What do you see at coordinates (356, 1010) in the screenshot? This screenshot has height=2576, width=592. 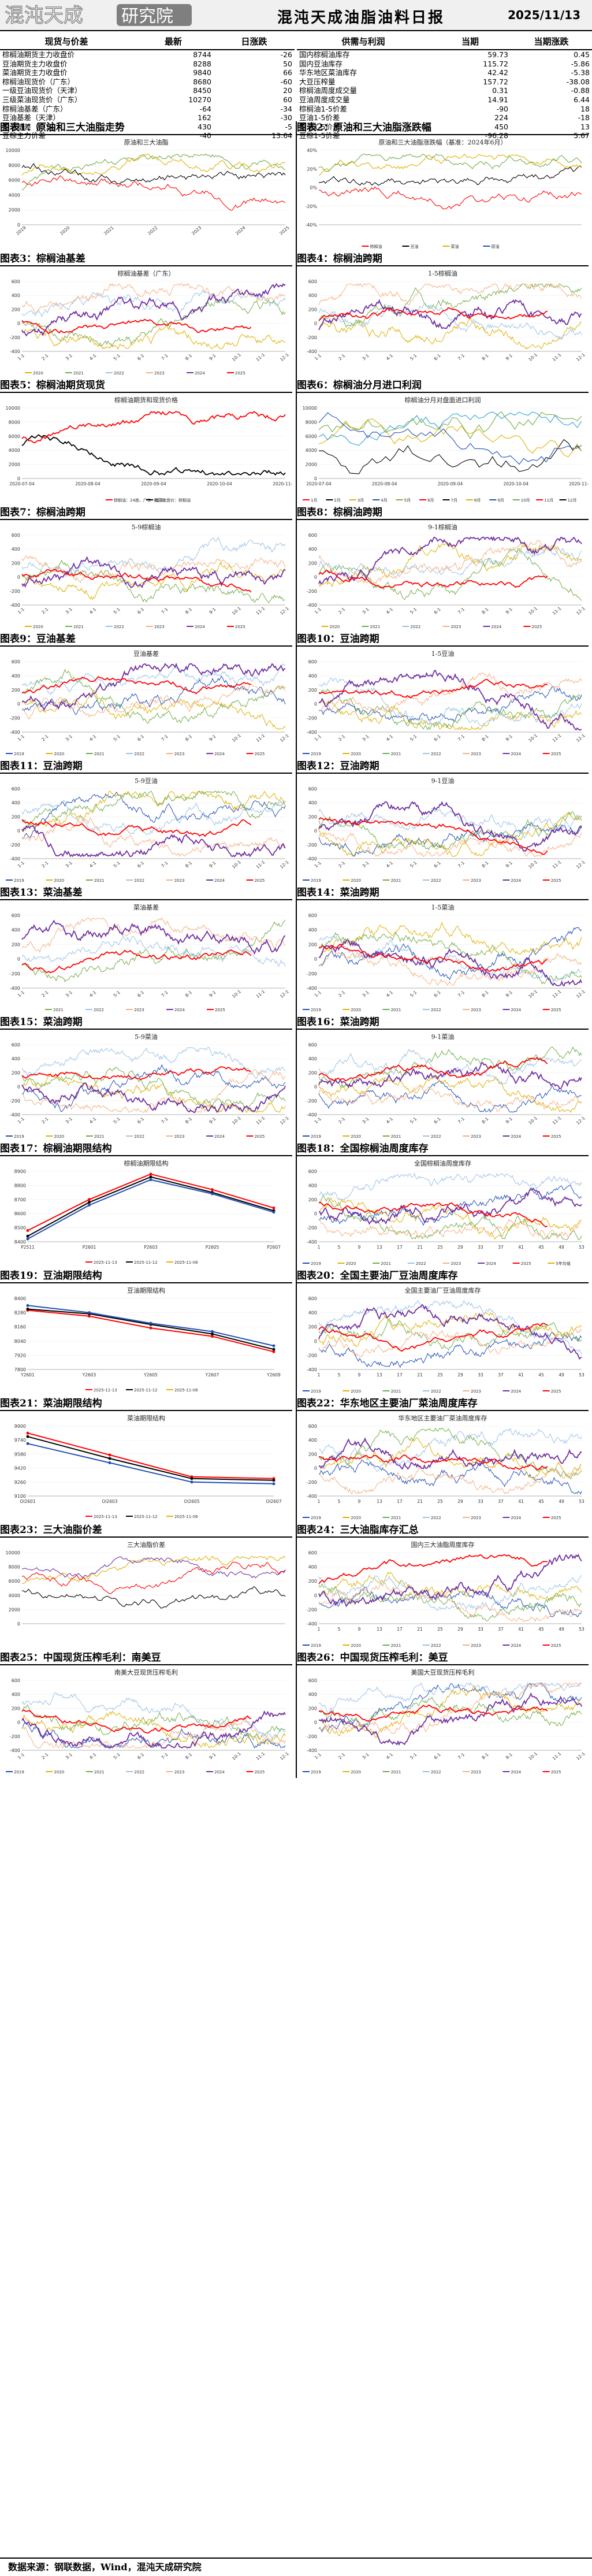 I see `legend-label: 2020` at bounding box center [356, 1010].